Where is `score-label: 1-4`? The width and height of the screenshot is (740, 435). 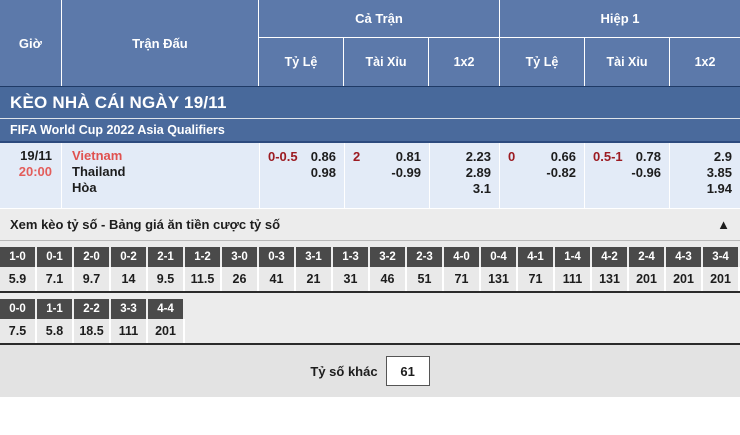
score-label: 1-4 is located at coordinates (573, 257).